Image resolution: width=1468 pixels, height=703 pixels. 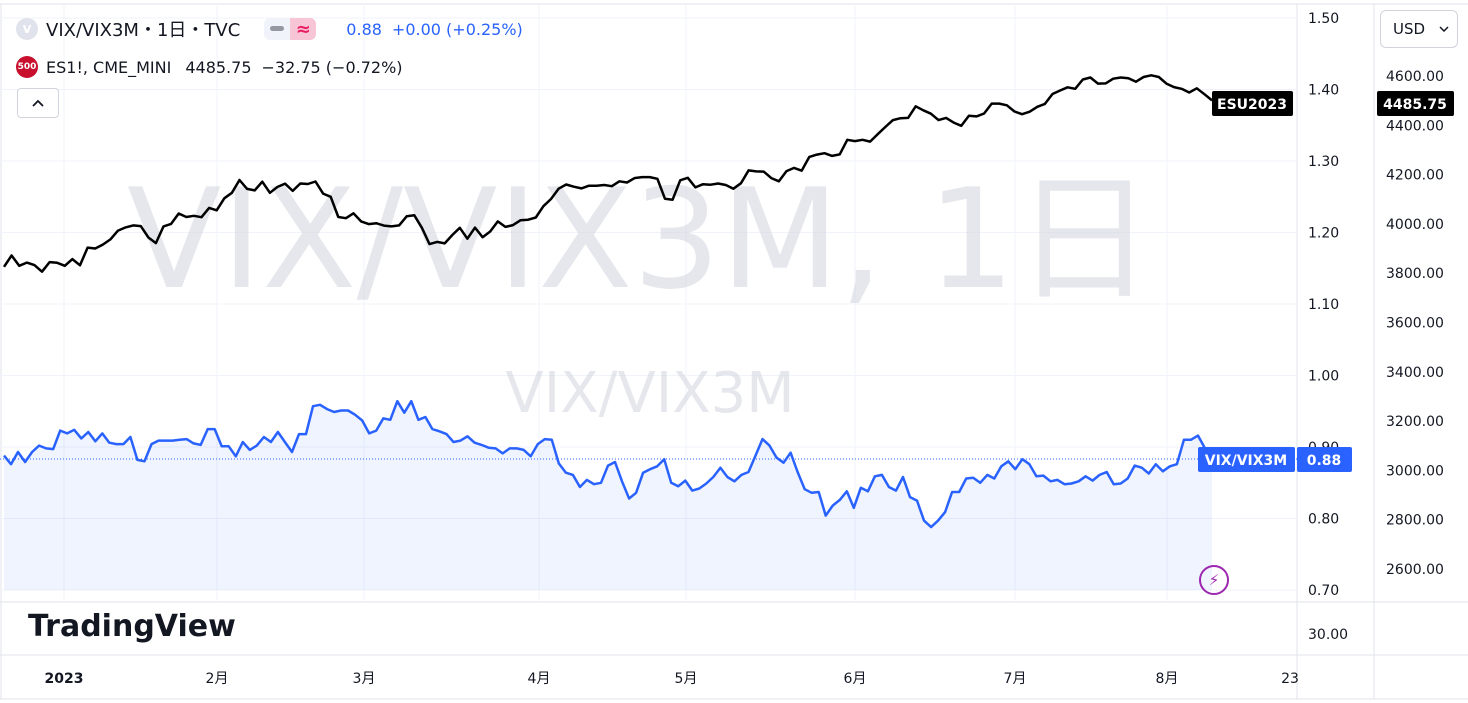 What do you see at coordinates (1409, 29) in the screenshot?
I see `currency-label: USD` at bounding box center [1409, 29].